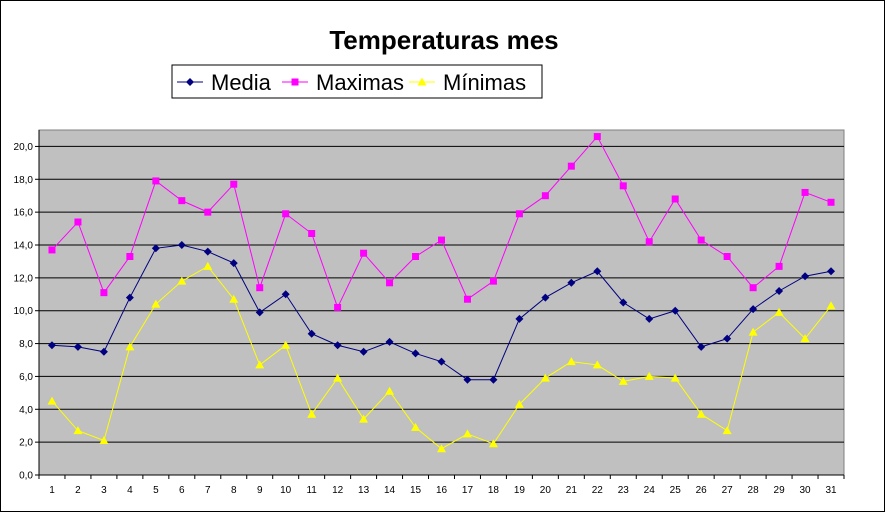 The width and height of the screenshot is (885, 513). What do you see at coordinates (260, 490) in the screenshot?
I see `x-tick-label: 9` at bounding box center [260, 490].